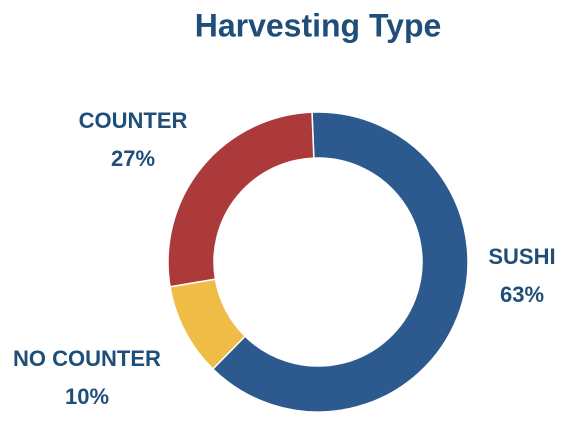  I want to click on slice-label: SUSHI, so click(521, 256).